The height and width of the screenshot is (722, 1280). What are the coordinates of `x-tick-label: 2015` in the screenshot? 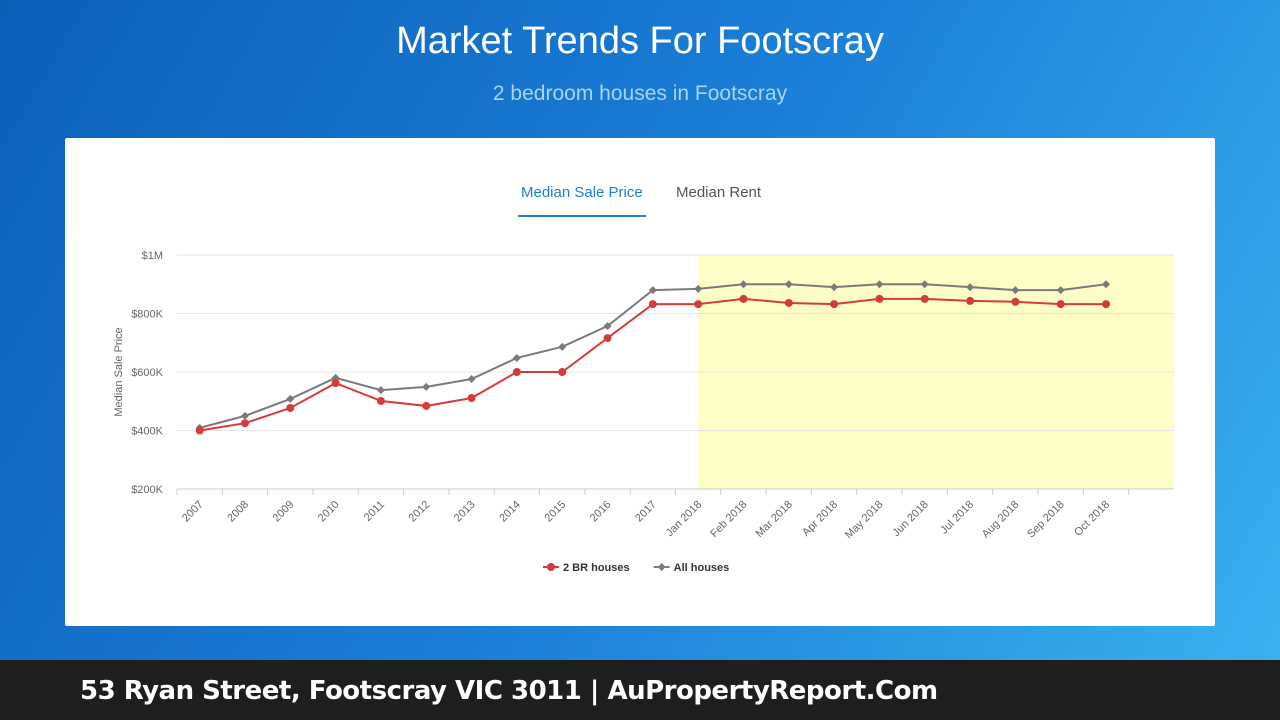 It's located at (556, 512).